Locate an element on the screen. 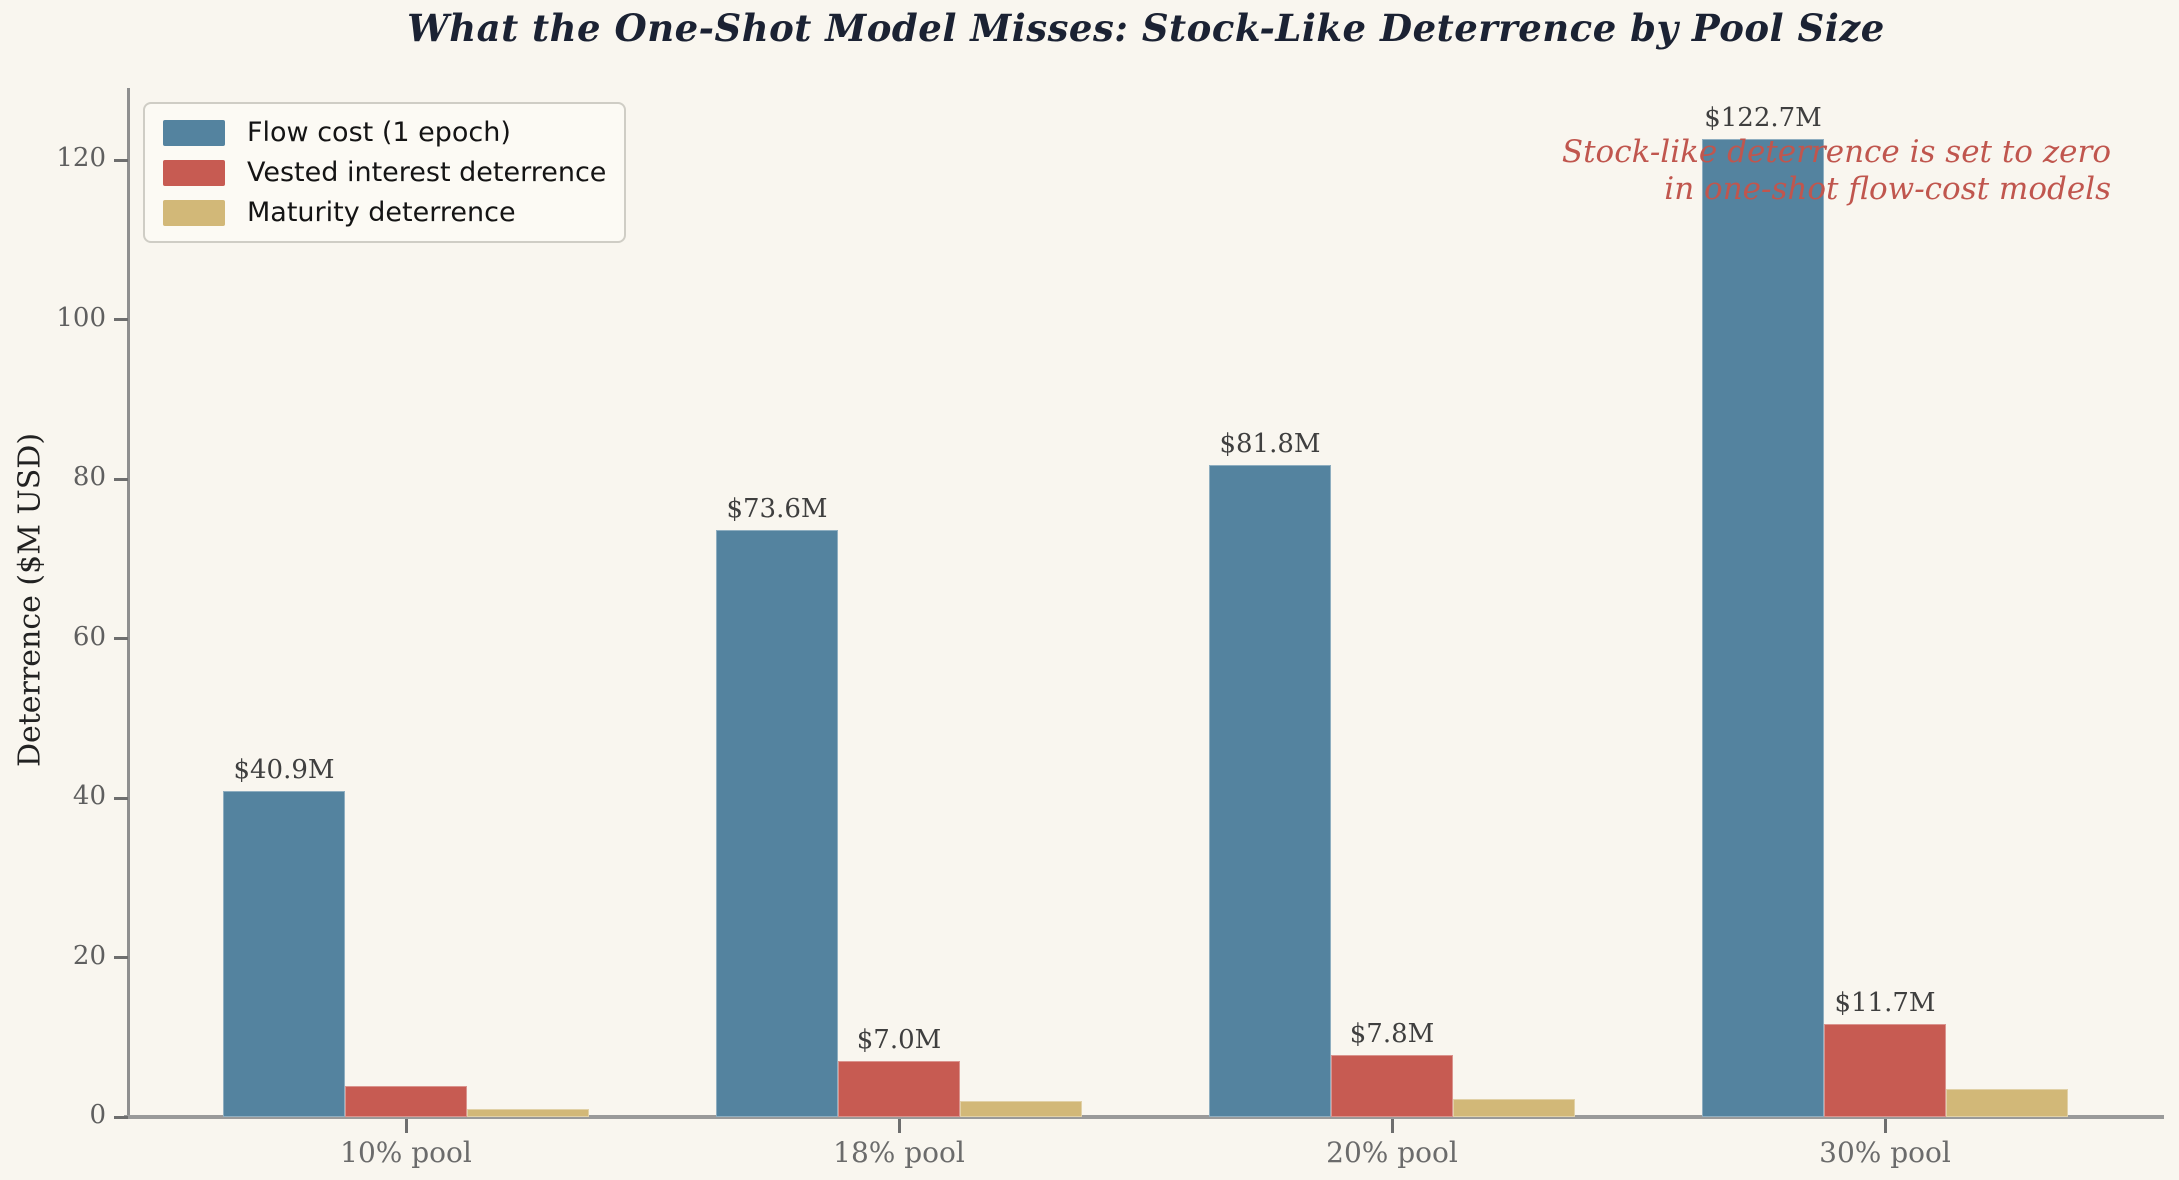 The image size is (2179, 1180). y-tick-label: 100 is located at coordinates (81, 317).